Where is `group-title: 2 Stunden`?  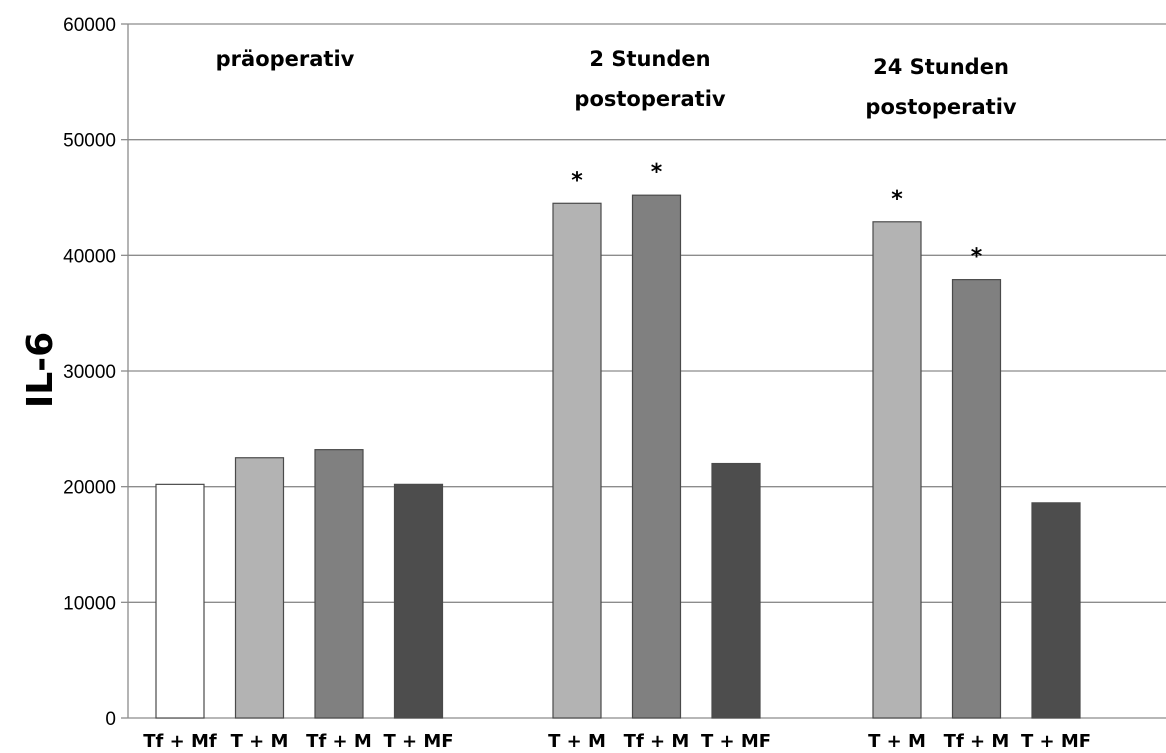
group-title: 2 Stunden is located at coordinates (649, 59).